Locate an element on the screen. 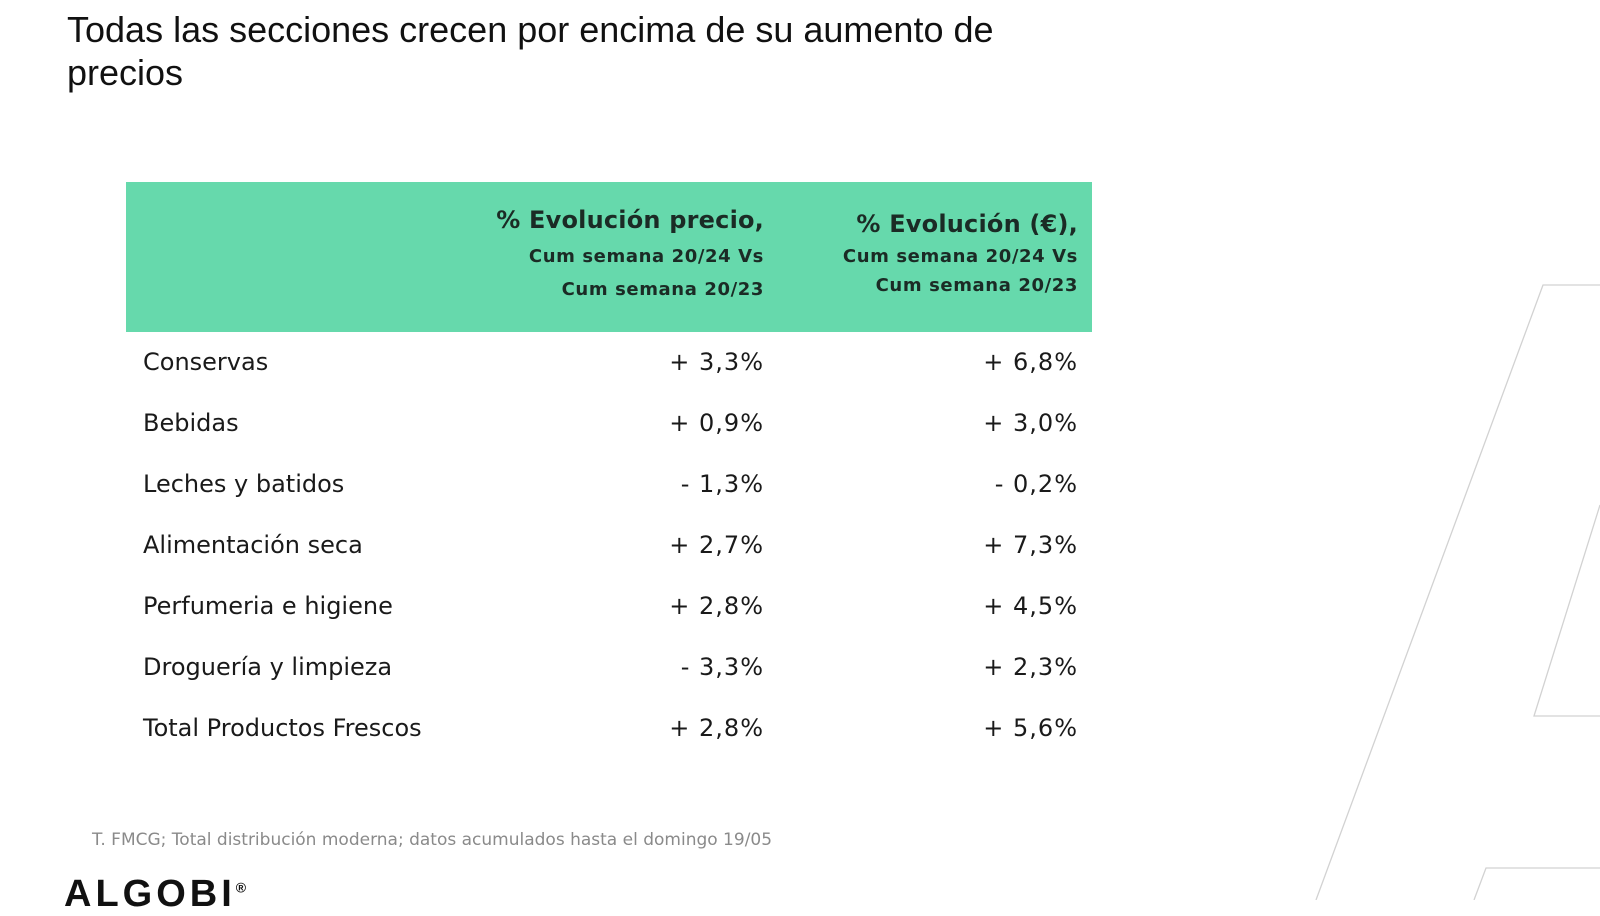  row-label: Droguería y limpieza is located at coordinates (268, 667).